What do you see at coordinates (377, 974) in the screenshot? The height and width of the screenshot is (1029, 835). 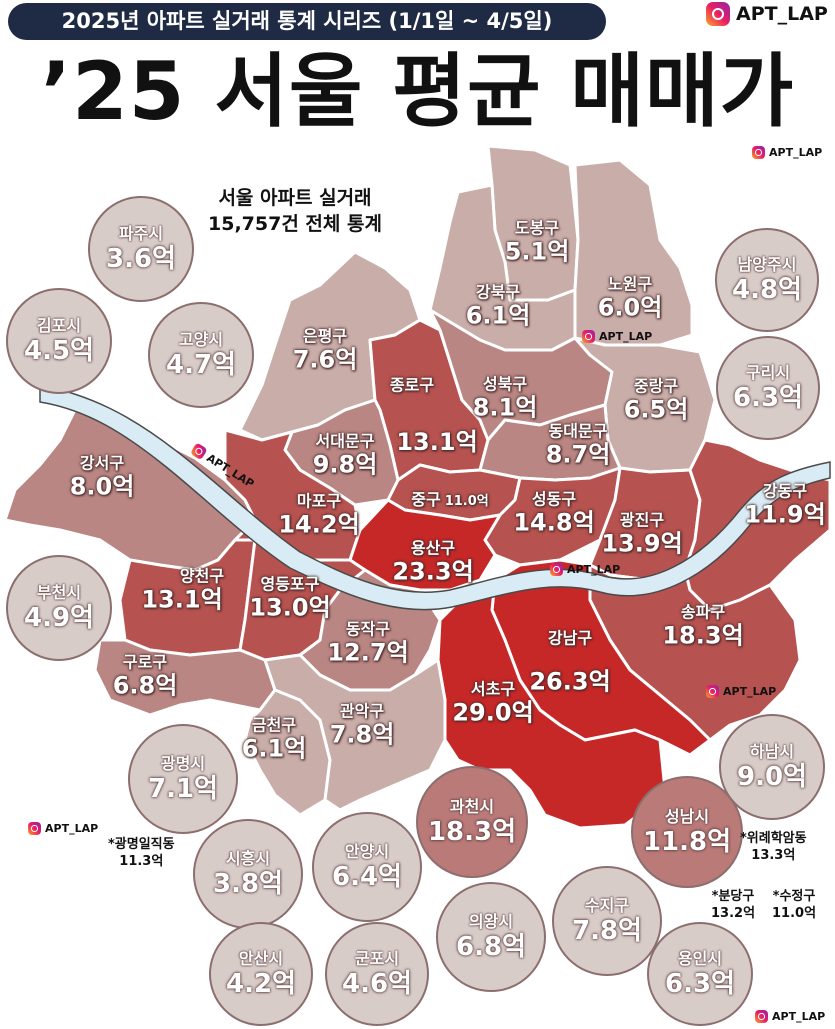 I see `city-gunpo: 군포시 4.6억` at bounding box center [377, 974].